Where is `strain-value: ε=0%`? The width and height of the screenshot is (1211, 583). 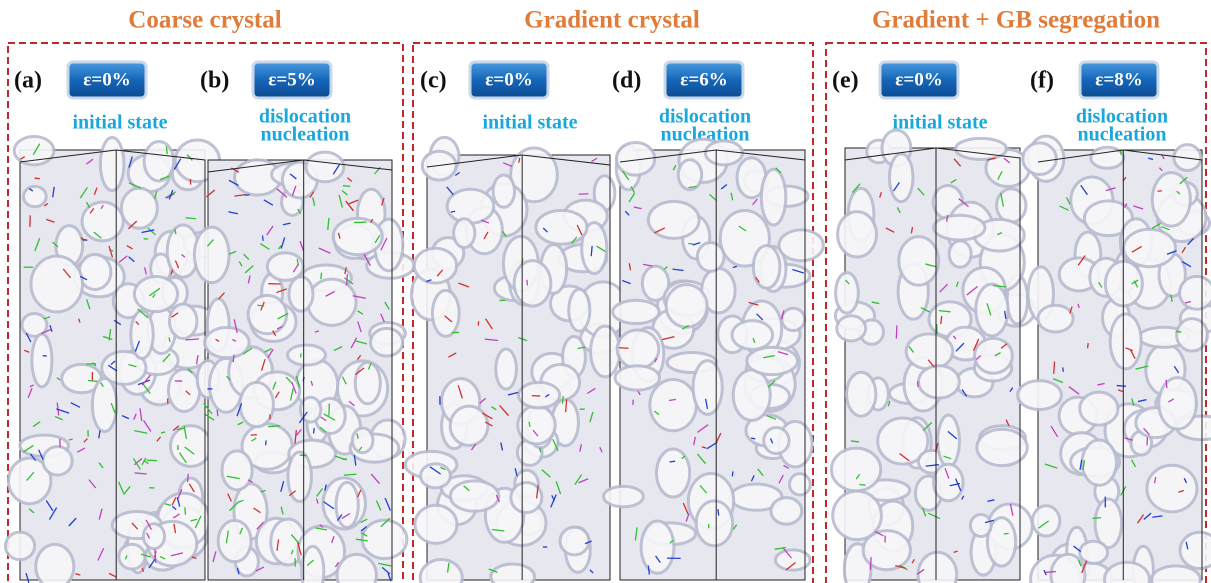 strain-value: ε=0% is located at coordinates (106, 79).